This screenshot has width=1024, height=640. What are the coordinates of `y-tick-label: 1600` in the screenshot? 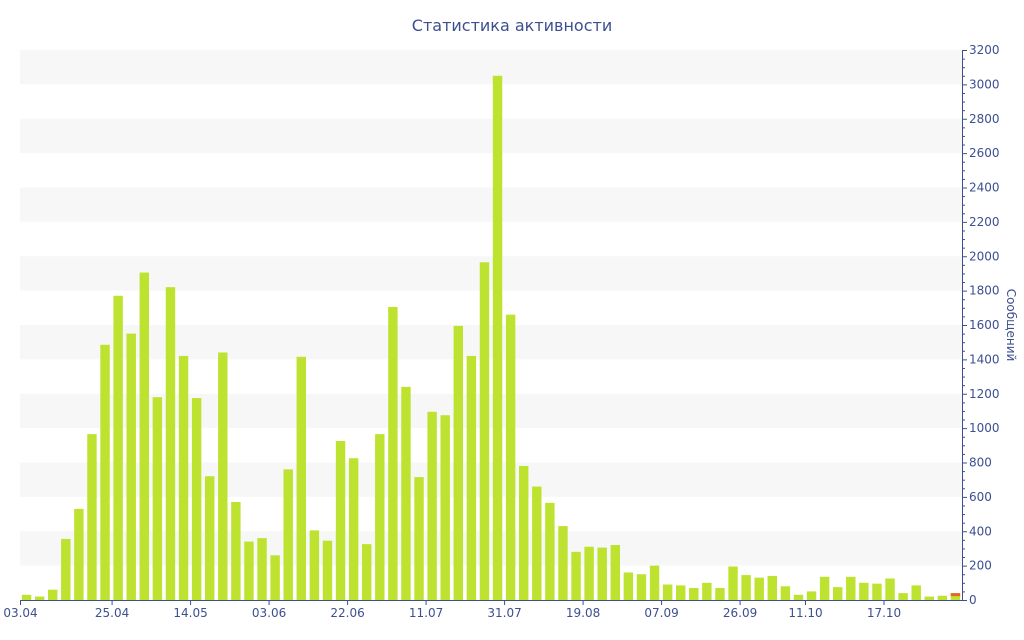 It's located at (984, 325).